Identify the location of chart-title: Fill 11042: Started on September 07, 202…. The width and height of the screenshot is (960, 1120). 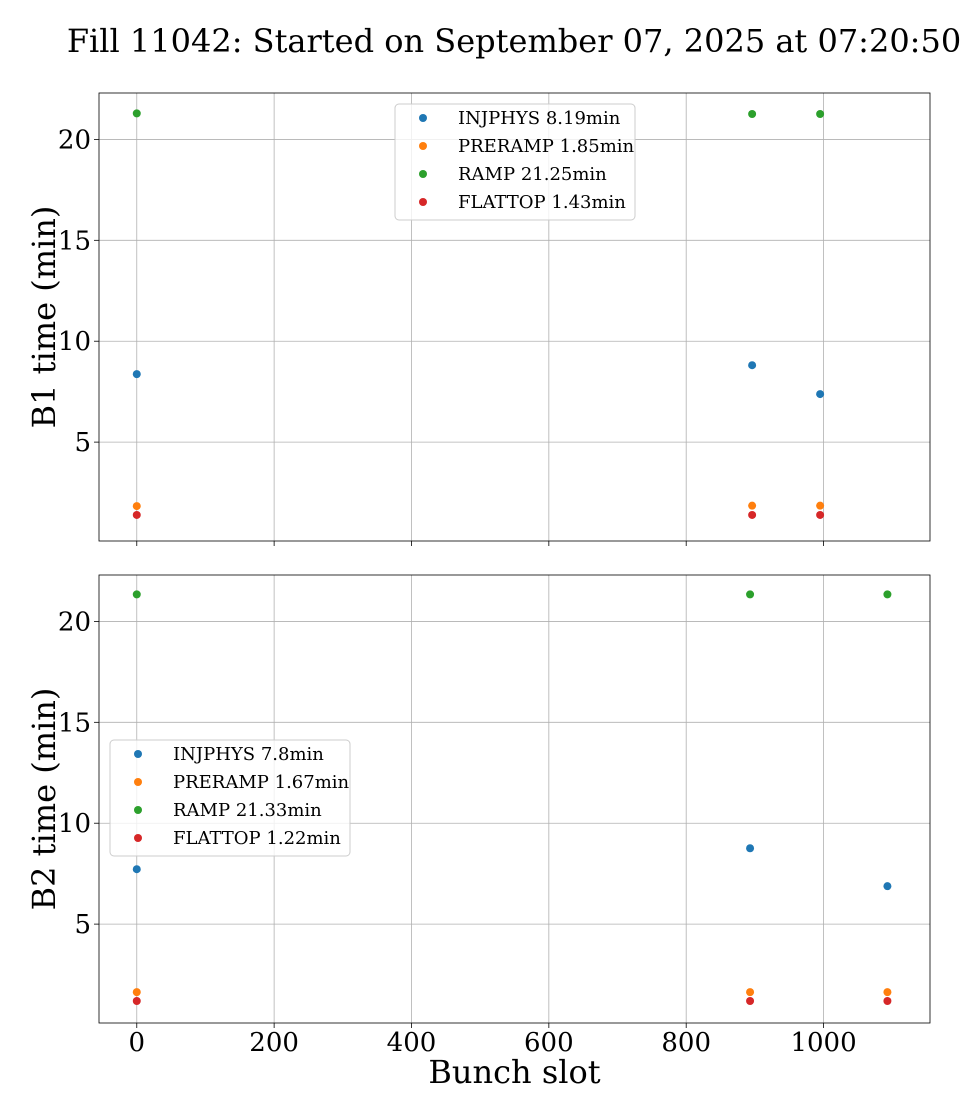
(513, 41).